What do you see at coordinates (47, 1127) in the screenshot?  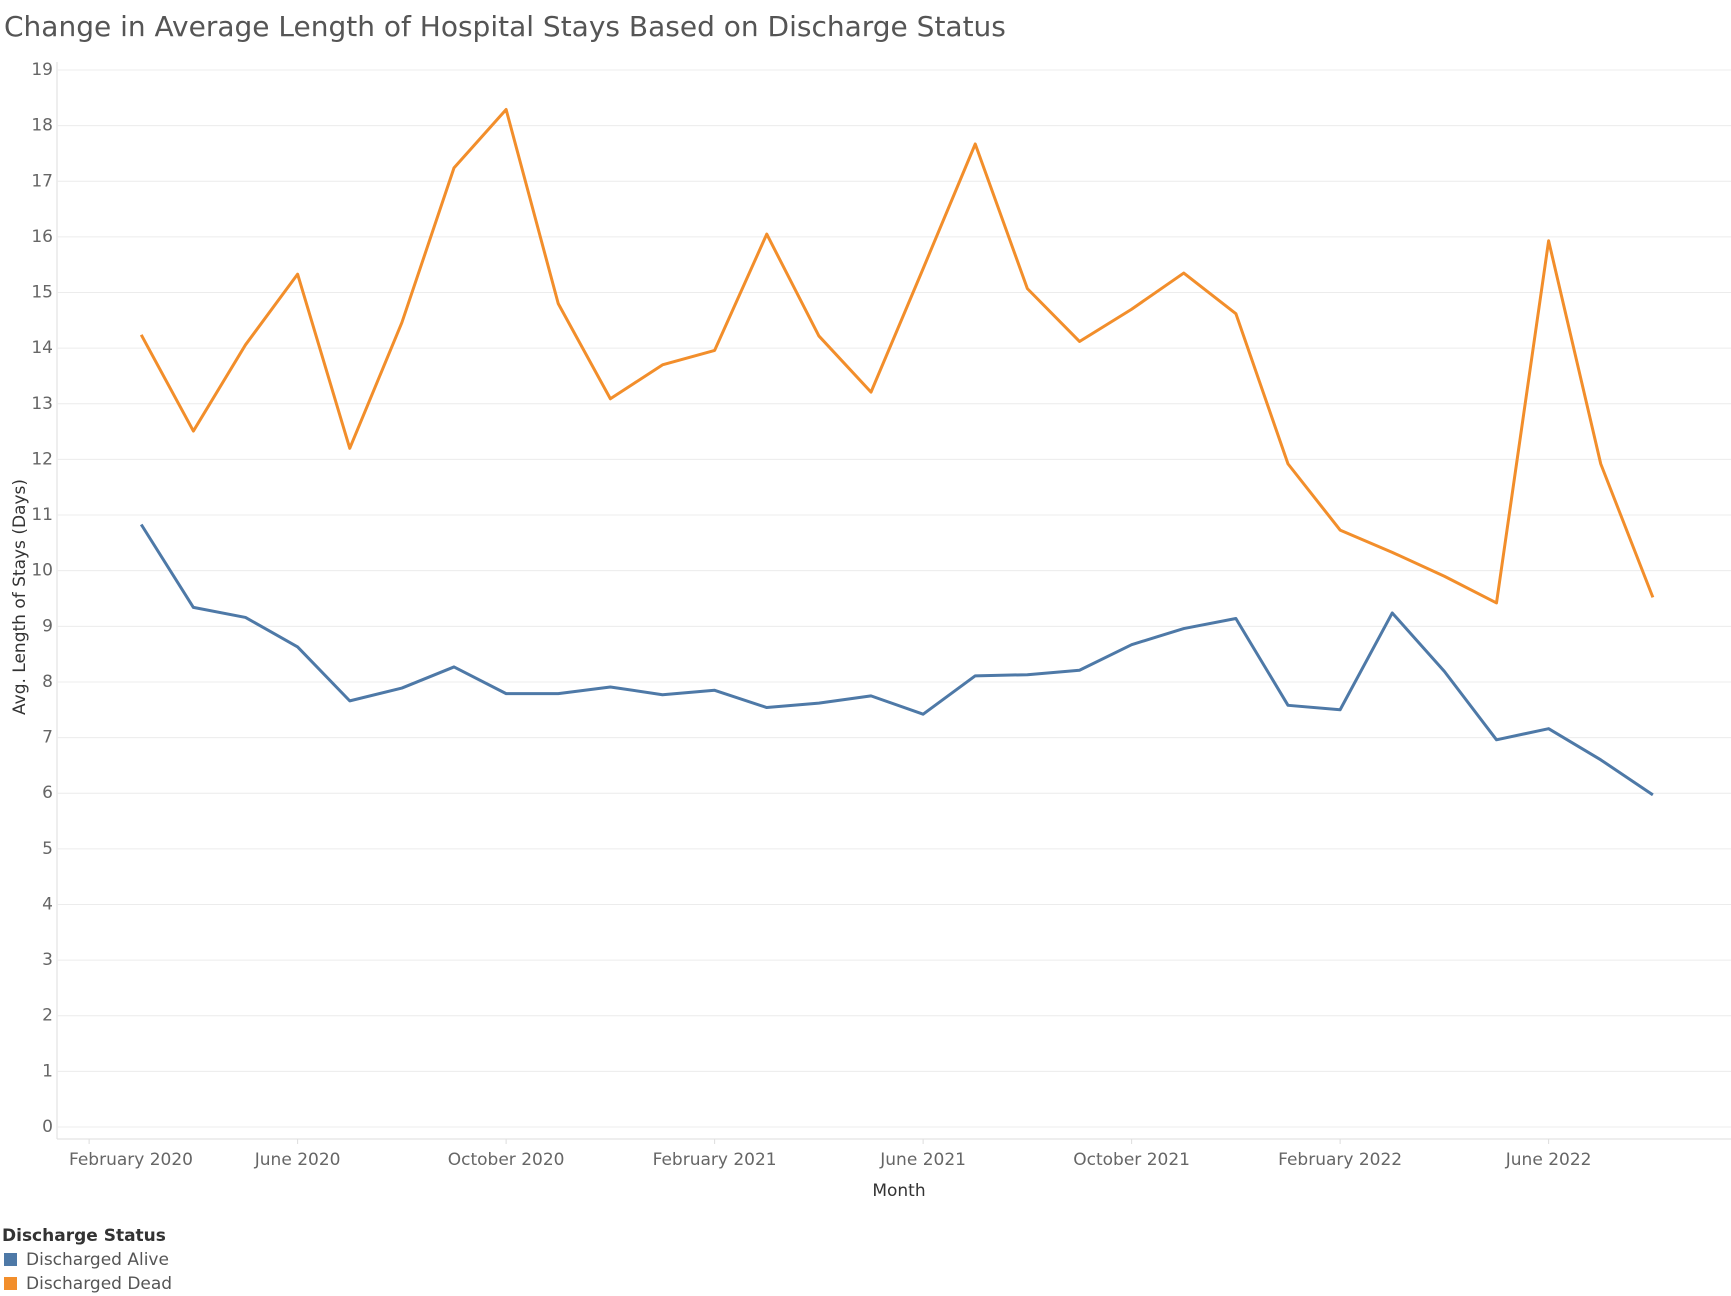 I see `y-tick-label: 0` at bounding box center [47, 1127].